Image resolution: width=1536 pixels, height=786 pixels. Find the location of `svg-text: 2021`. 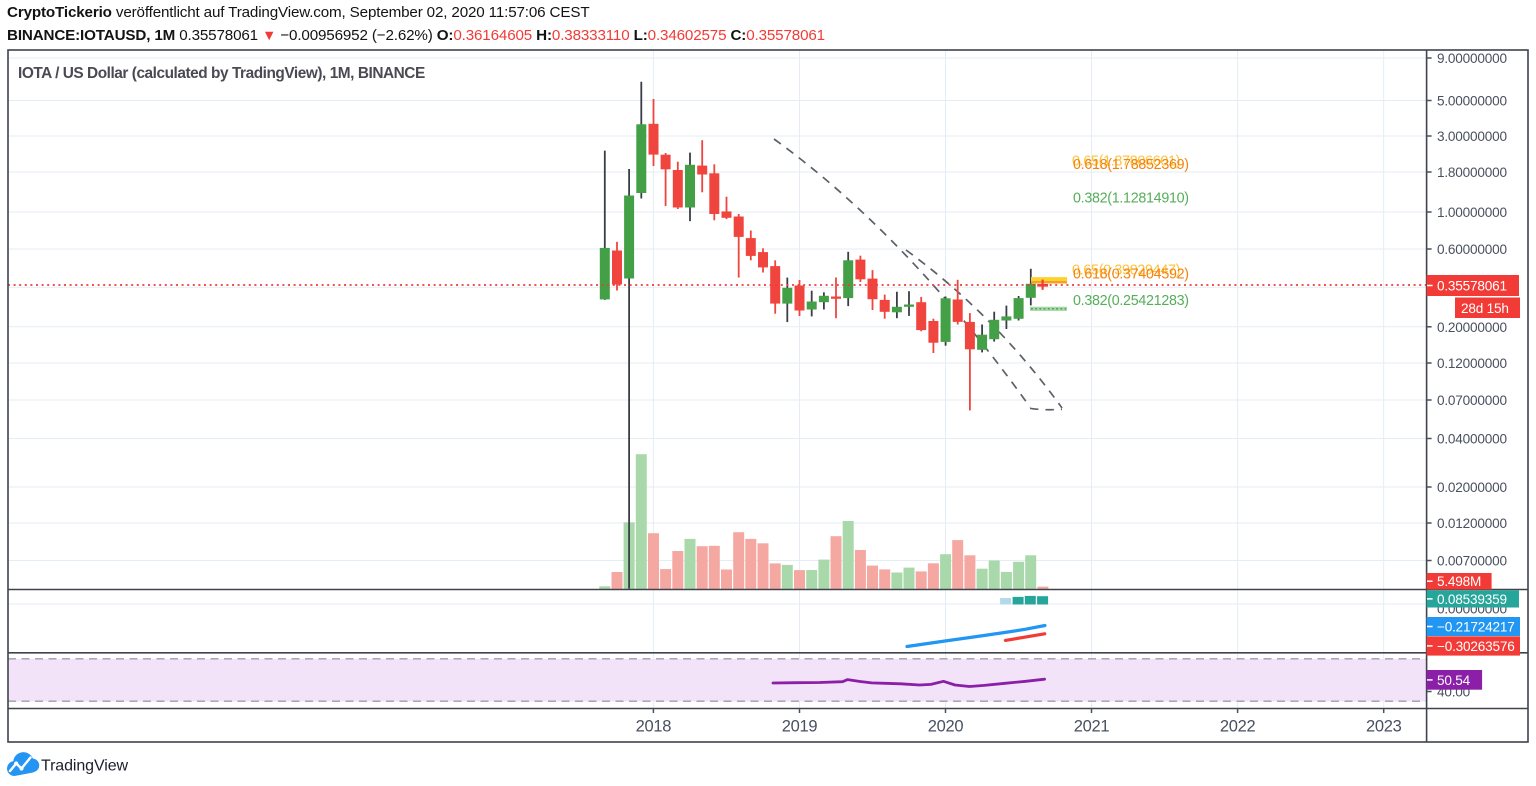

svg-text: 2021 is located at coordinates (1092, 727).